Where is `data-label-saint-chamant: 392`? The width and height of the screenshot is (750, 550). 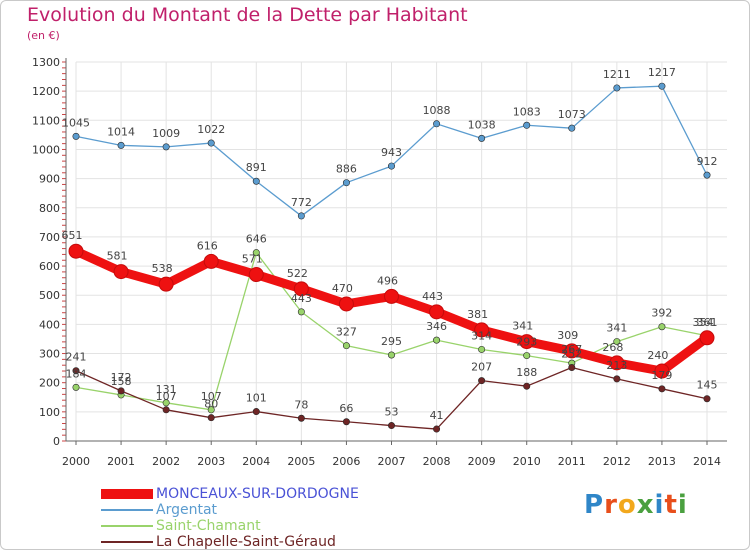 data-label-saint-chamant: 392 is located at coordinates (661, 313).